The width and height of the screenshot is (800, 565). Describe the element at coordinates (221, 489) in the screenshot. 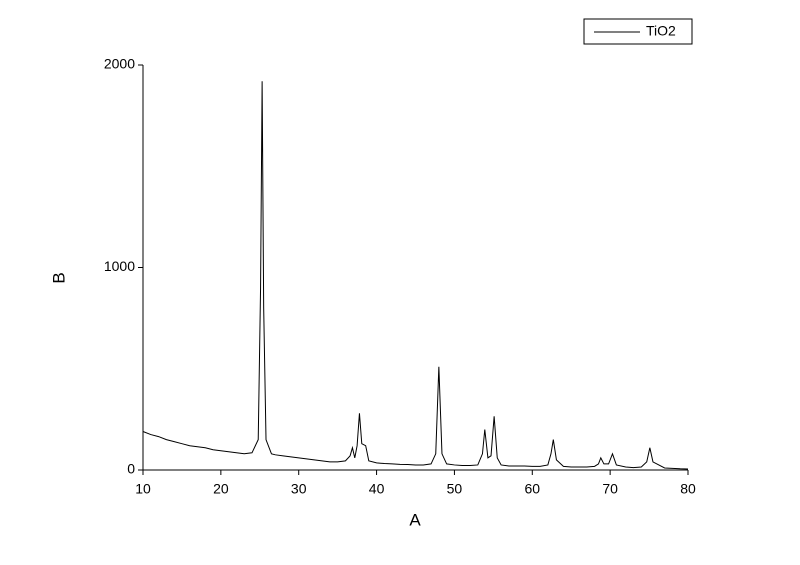

I see `x-tick-label: 20` at that location.